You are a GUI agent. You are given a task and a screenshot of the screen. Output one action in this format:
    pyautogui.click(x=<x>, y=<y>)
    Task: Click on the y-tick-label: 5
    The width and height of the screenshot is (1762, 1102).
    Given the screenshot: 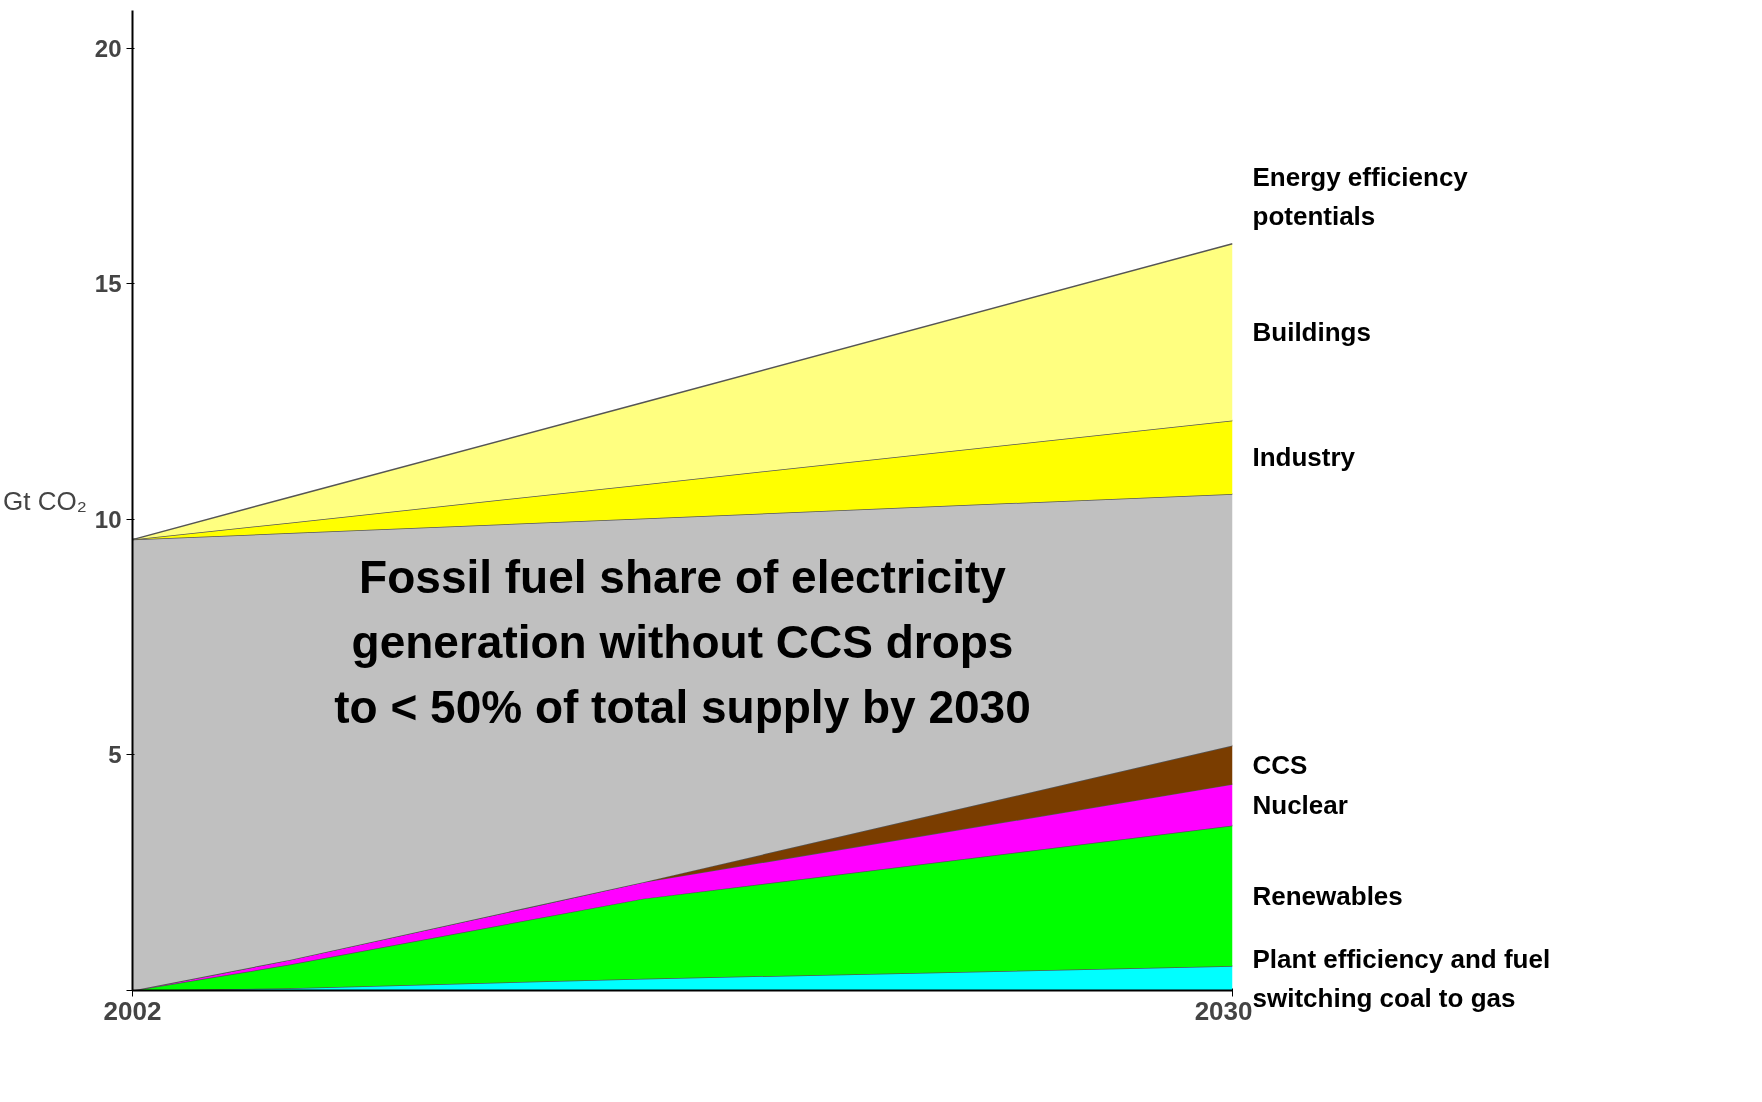 What is the action you would take?
    pyautogui.click(x=115, y=755)
    